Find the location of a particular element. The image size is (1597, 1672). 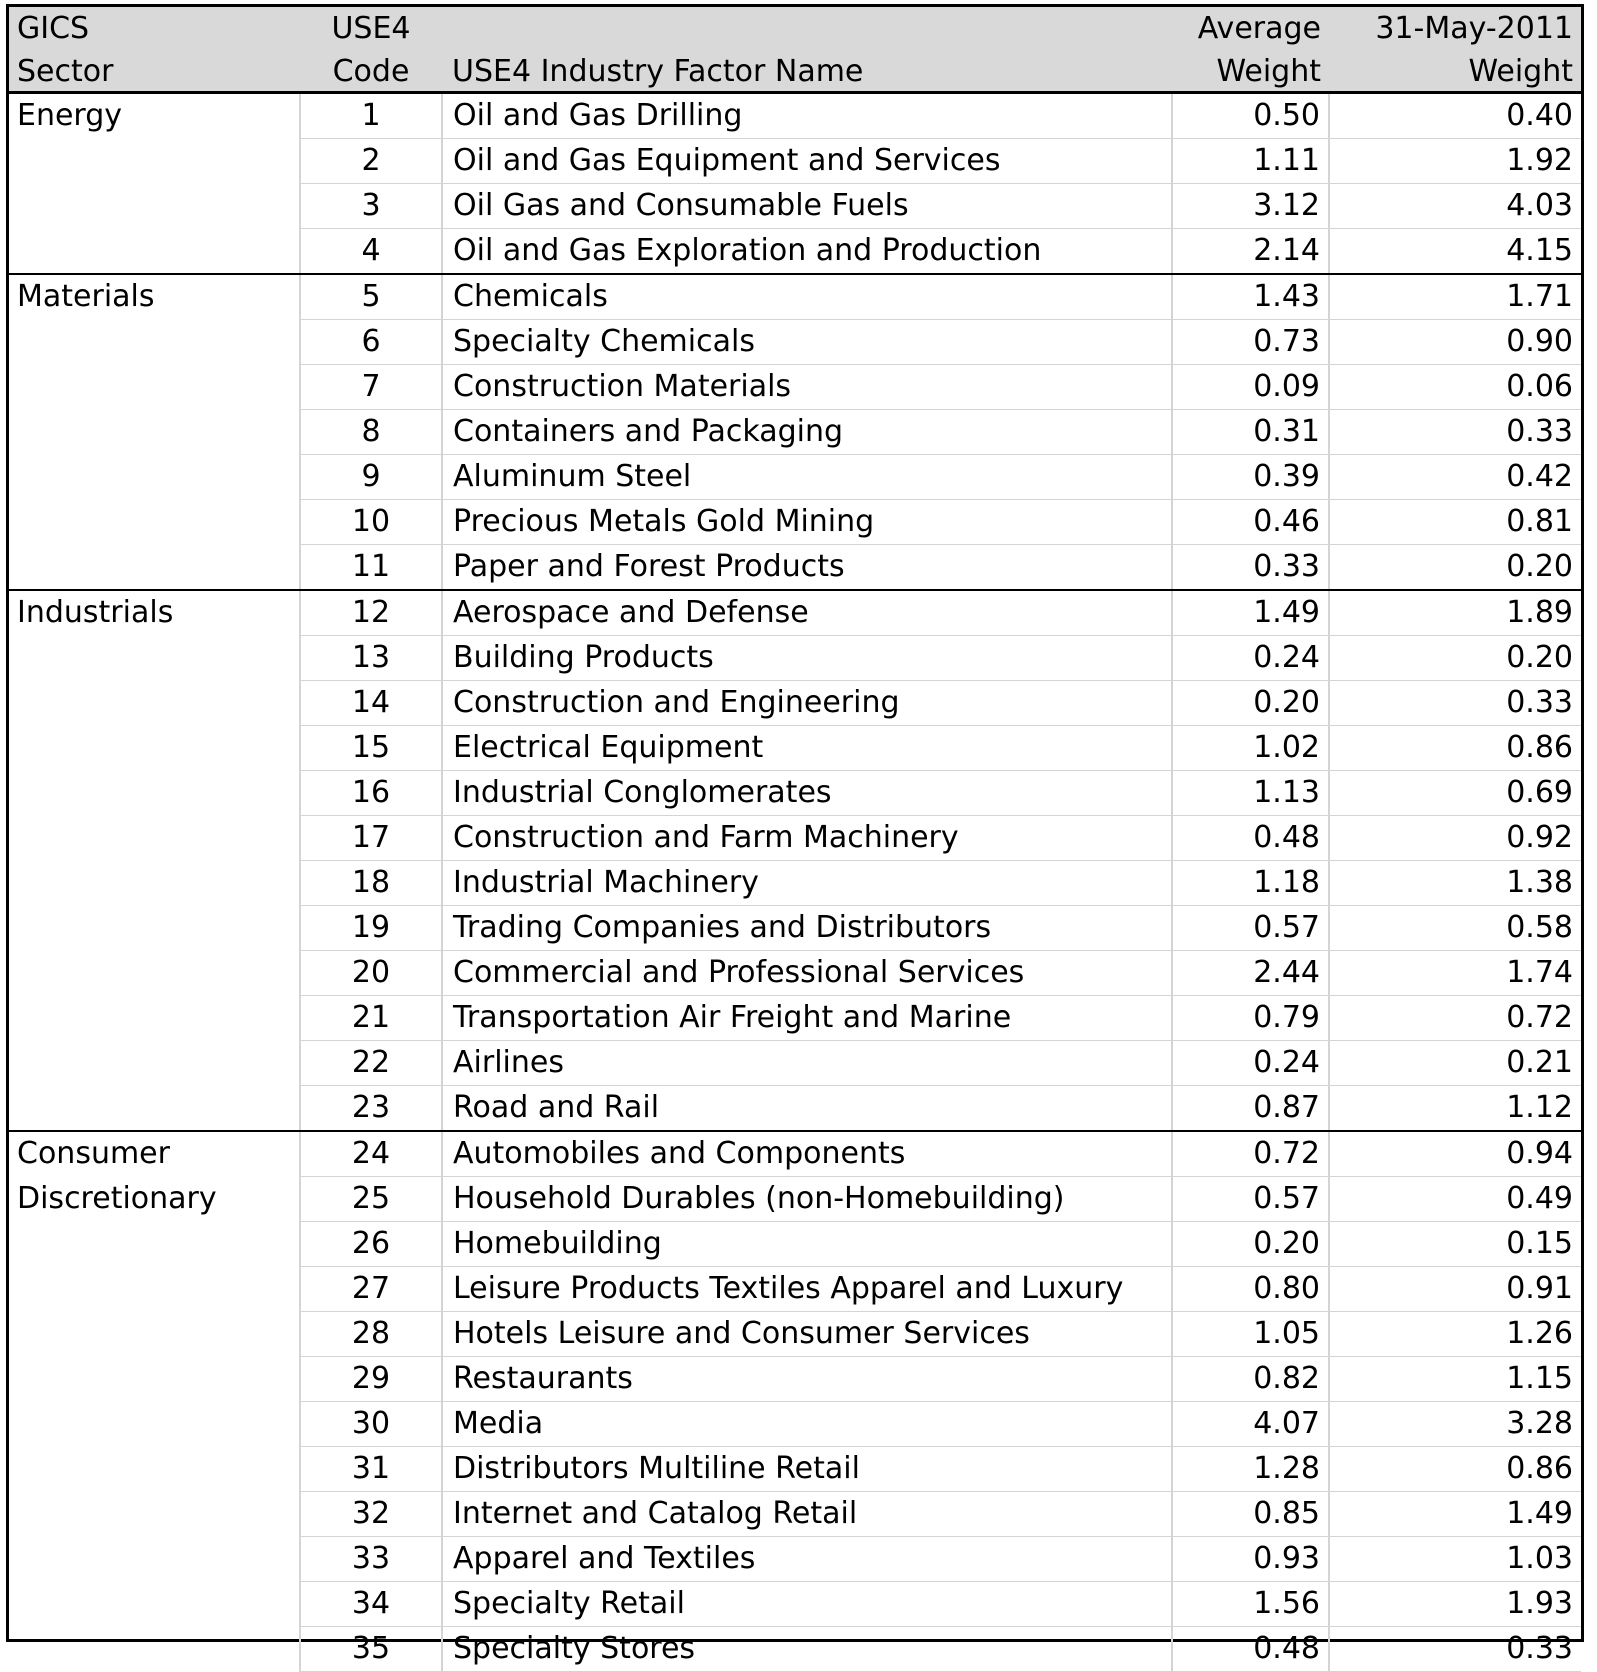

table-row: 23 Road and Rail 0.87 1.12 is located at coordinates (795, 1108).